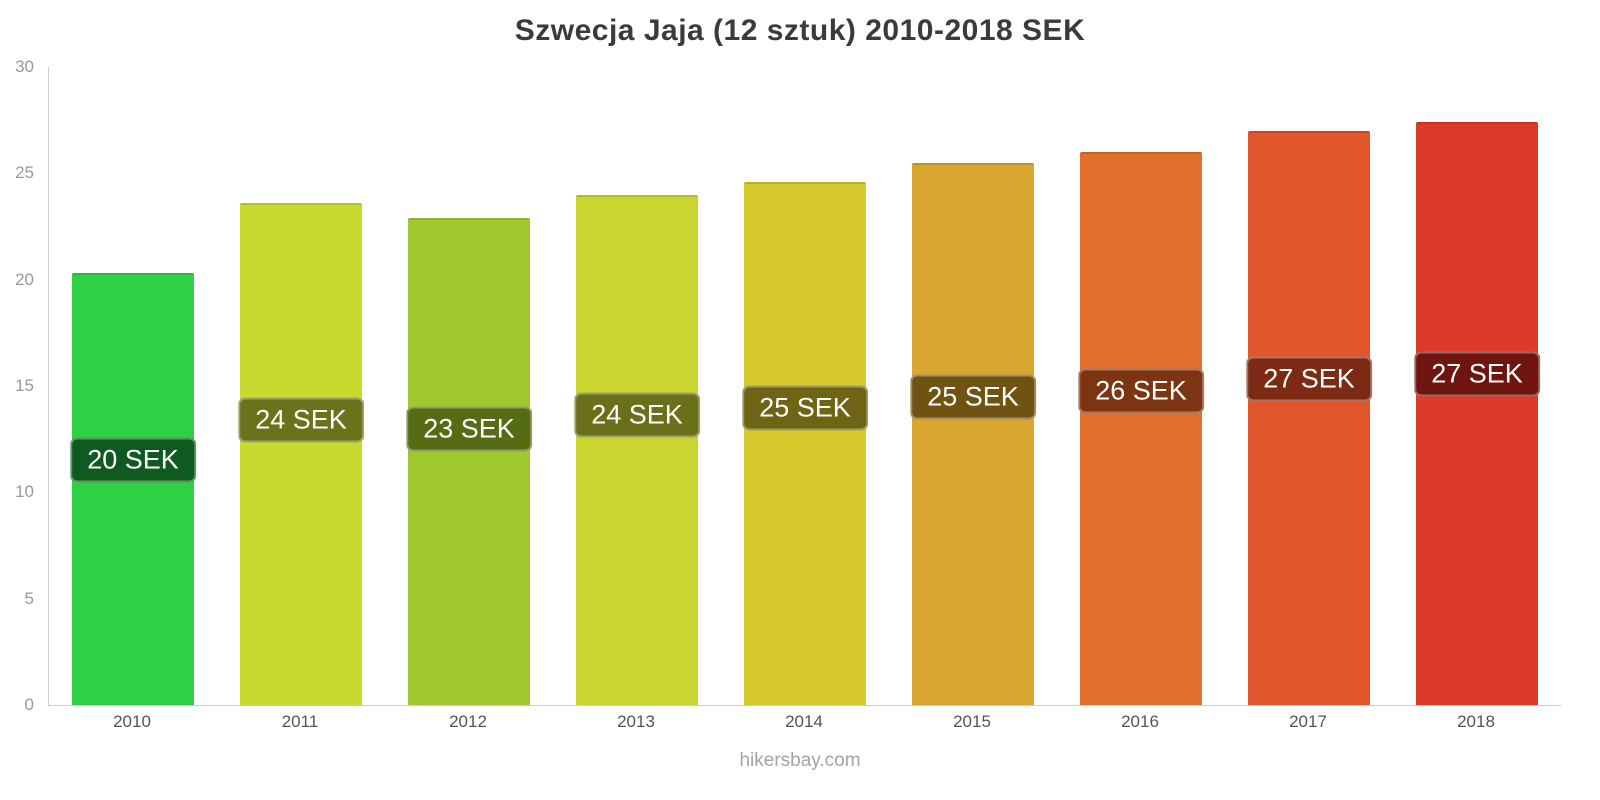 The width and height of the screenshot is (1600, 800). What do you see at coordinates (469, 429) in the screenshot?
I see `bar-value-label-2012: 23 SEK` at bounding box center [469, 429].